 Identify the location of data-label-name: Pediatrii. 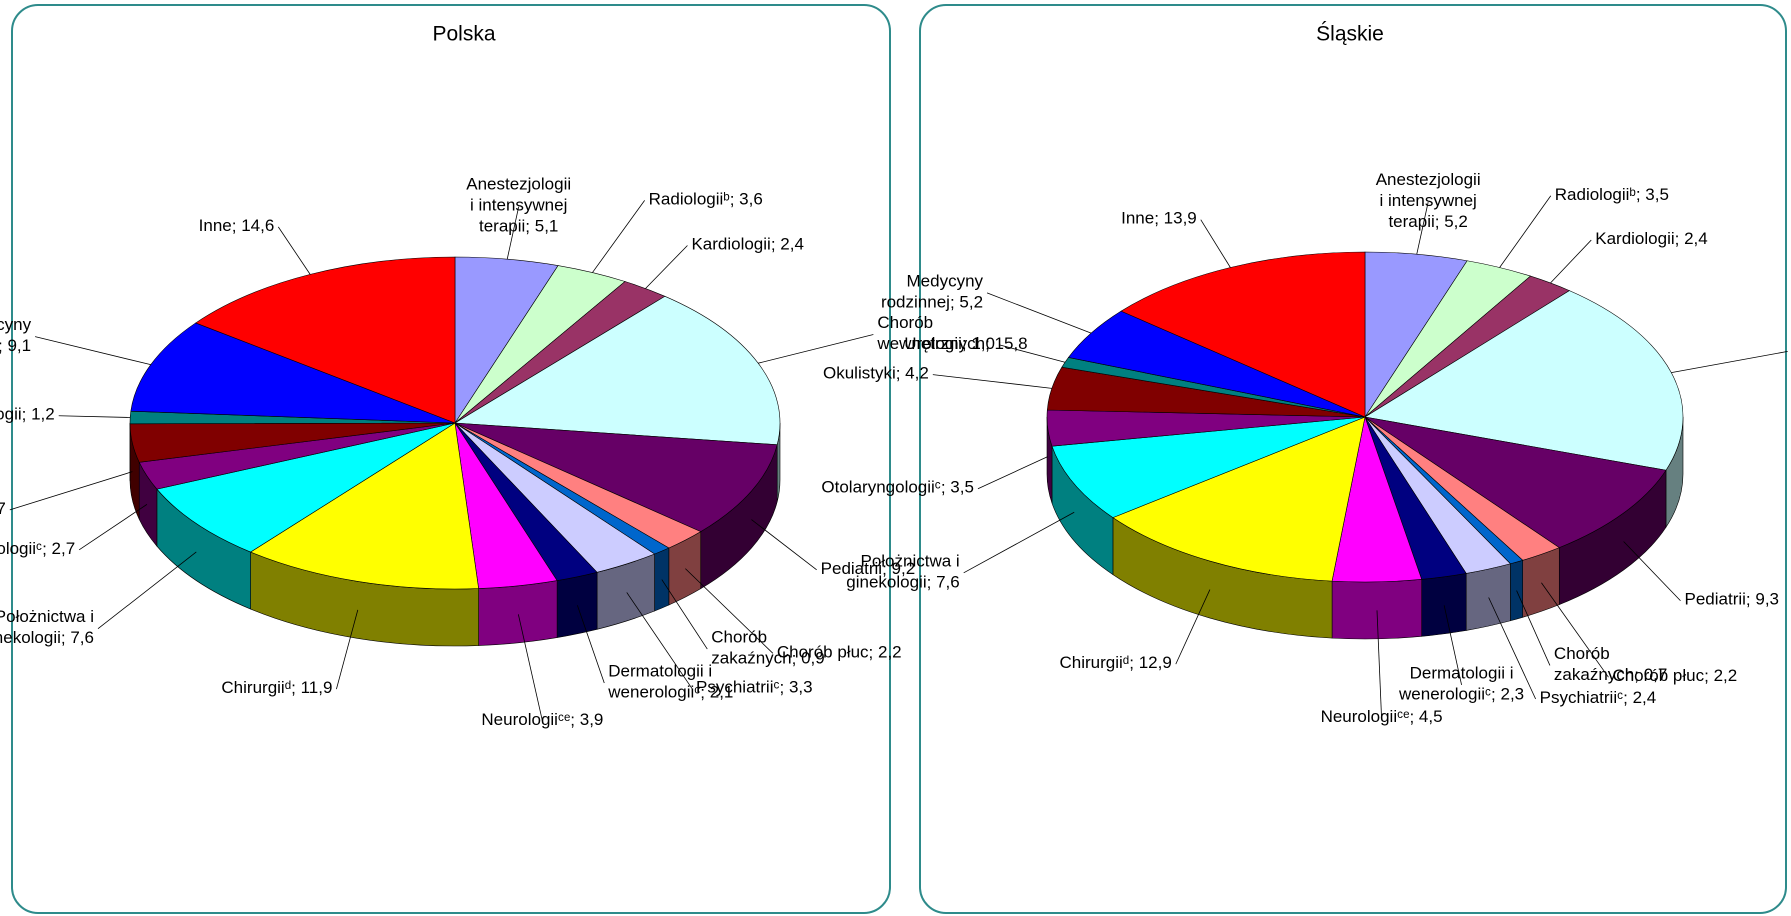
(851, 568).